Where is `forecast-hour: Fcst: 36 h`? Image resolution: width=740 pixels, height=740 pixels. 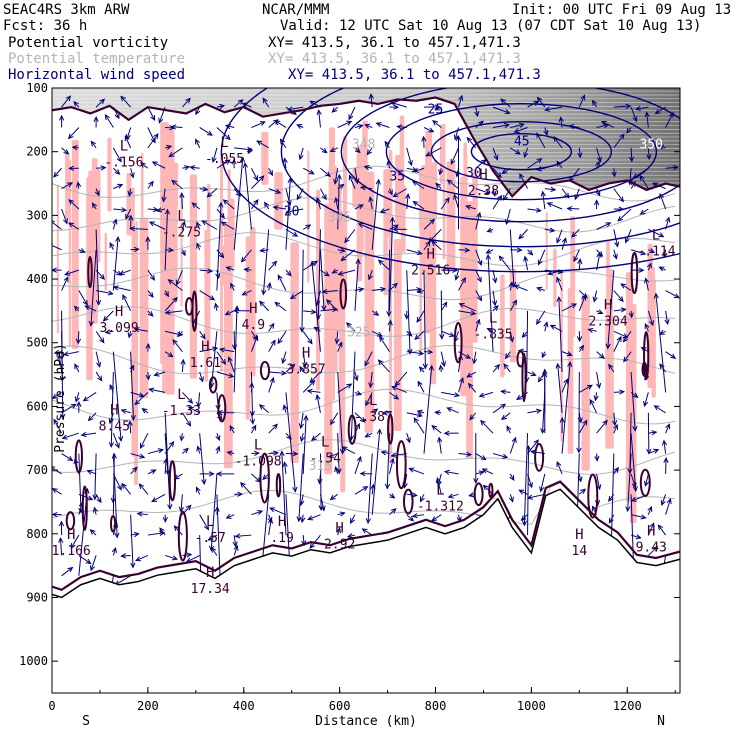
forecast-hour: Fcst: 36 h is located at coordinates (45, 26).